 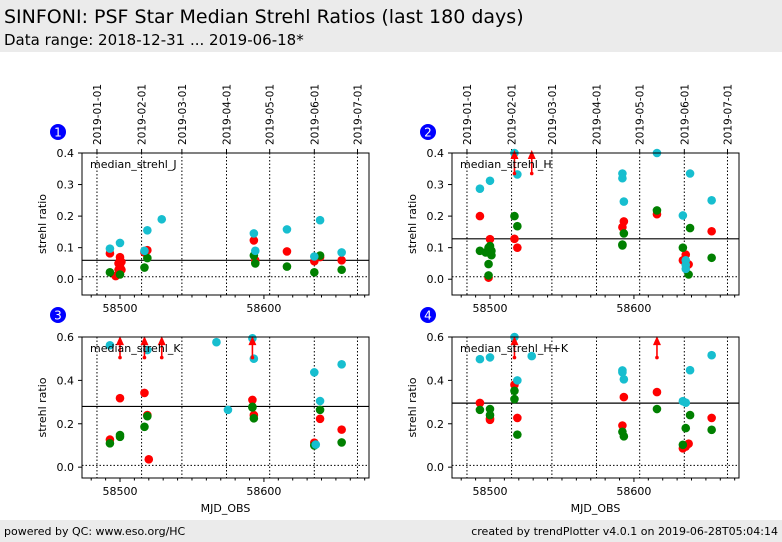 What do you see at coordinates (598, 114) in the screenshot?
I see `panel-2-date-tick-label: 2019-04-01` at bounding box center [598, 114].